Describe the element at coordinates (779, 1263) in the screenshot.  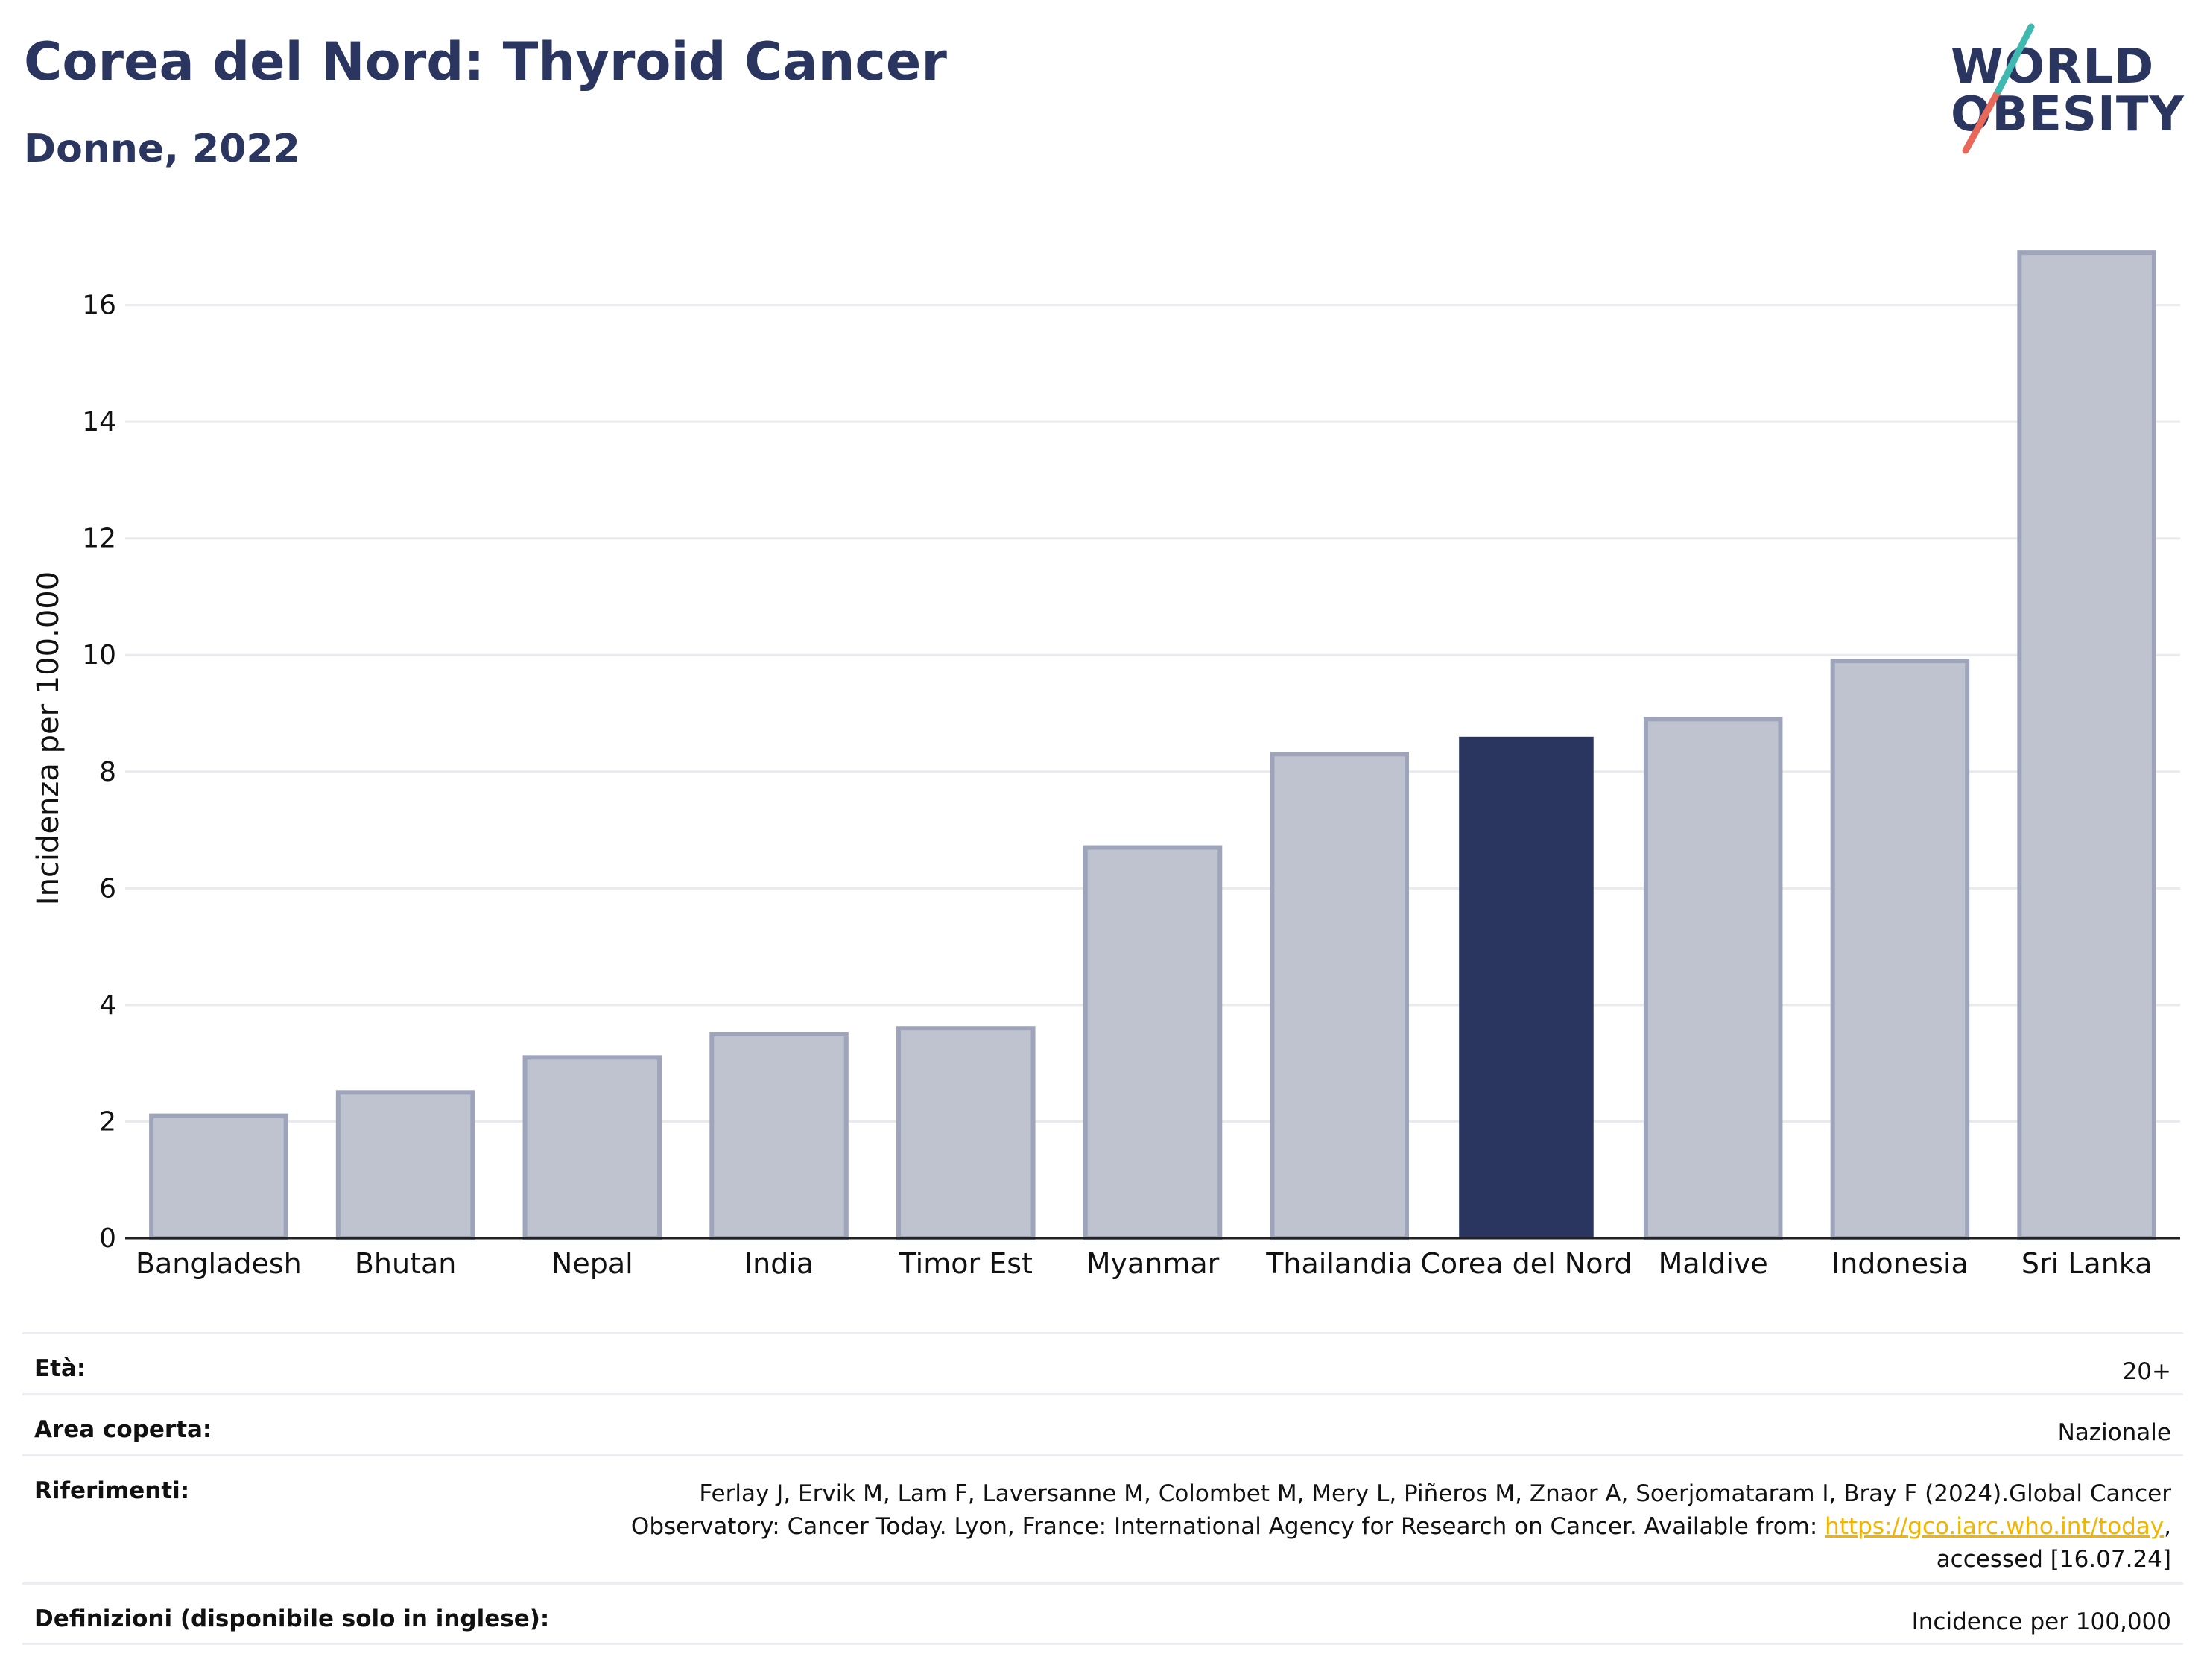
I see `x-tick-label: India` at that location.